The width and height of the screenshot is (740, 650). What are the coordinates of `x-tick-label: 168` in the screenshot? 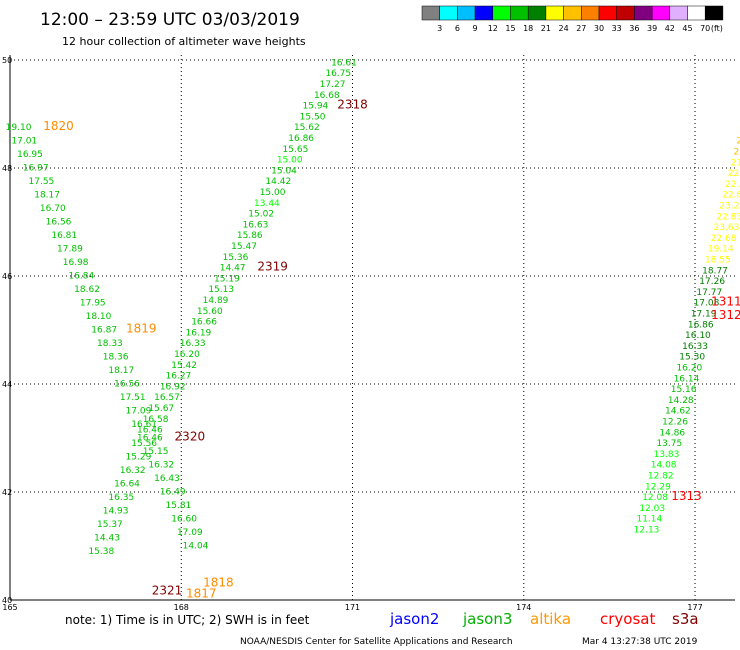 It's located at (181, 607).